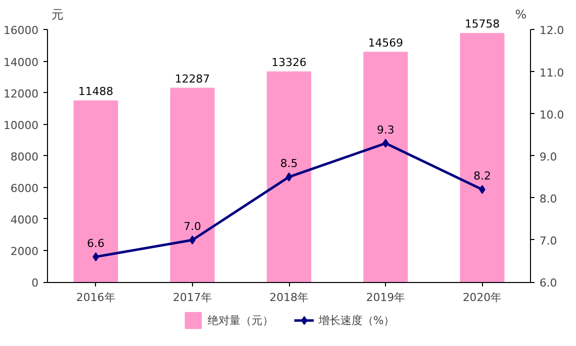  Describe the element at coordinates (21, 93) in the screenshot. I see `y-tick-label: 12000` at that location.